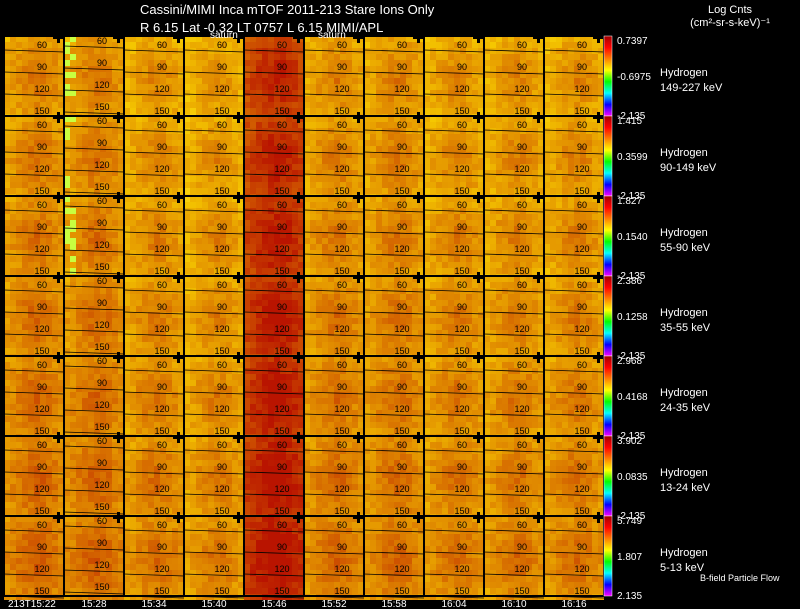 The height and width of the screenshot is (609, 800). I want to click on panel-r6-c4: 60 90 120 150, so click(274, 556).